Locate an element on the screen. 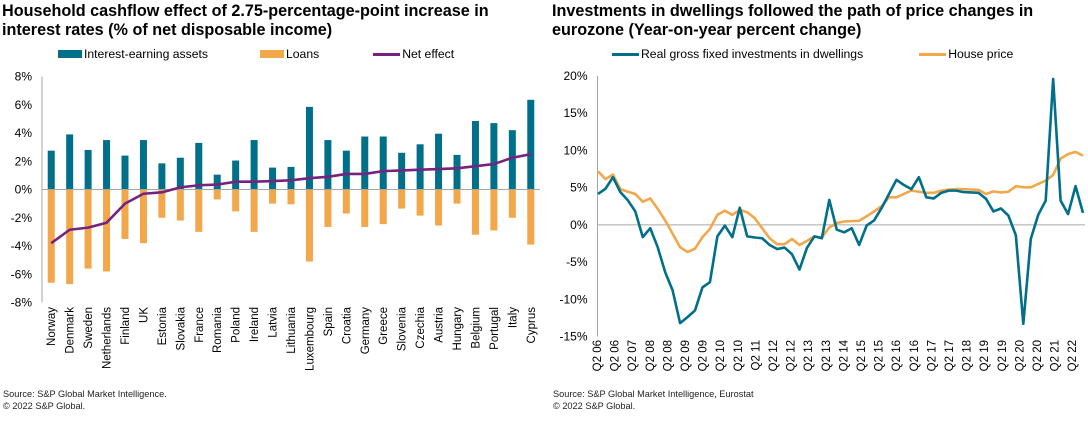 The height and width of the screenshot is (421, 1088). y-tick-label: 20% is located at coordinates (575, 76).